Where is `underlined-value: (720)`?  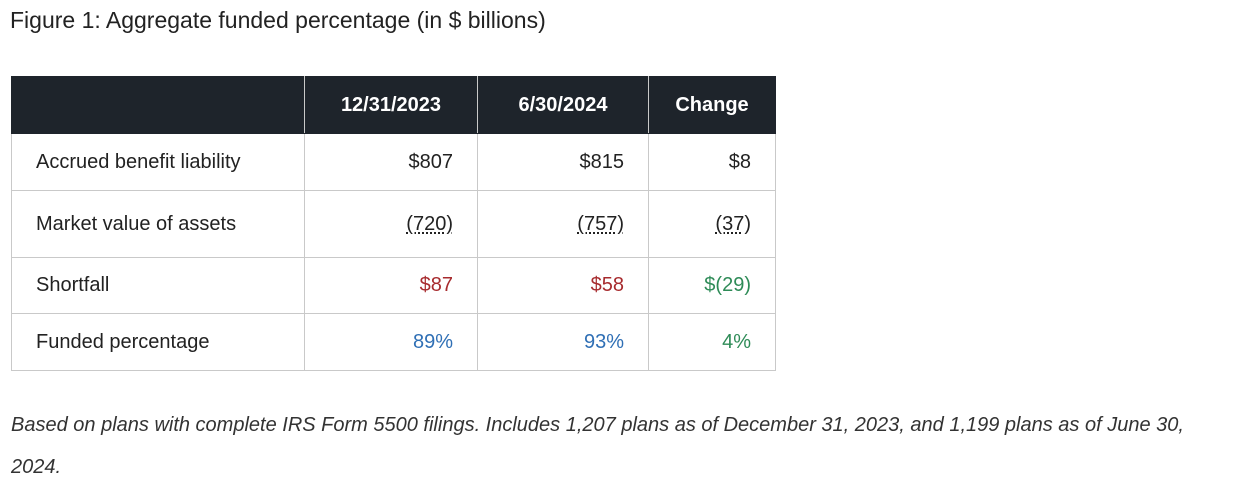
underlined-value: (720) is located at coordinates (429, 223).